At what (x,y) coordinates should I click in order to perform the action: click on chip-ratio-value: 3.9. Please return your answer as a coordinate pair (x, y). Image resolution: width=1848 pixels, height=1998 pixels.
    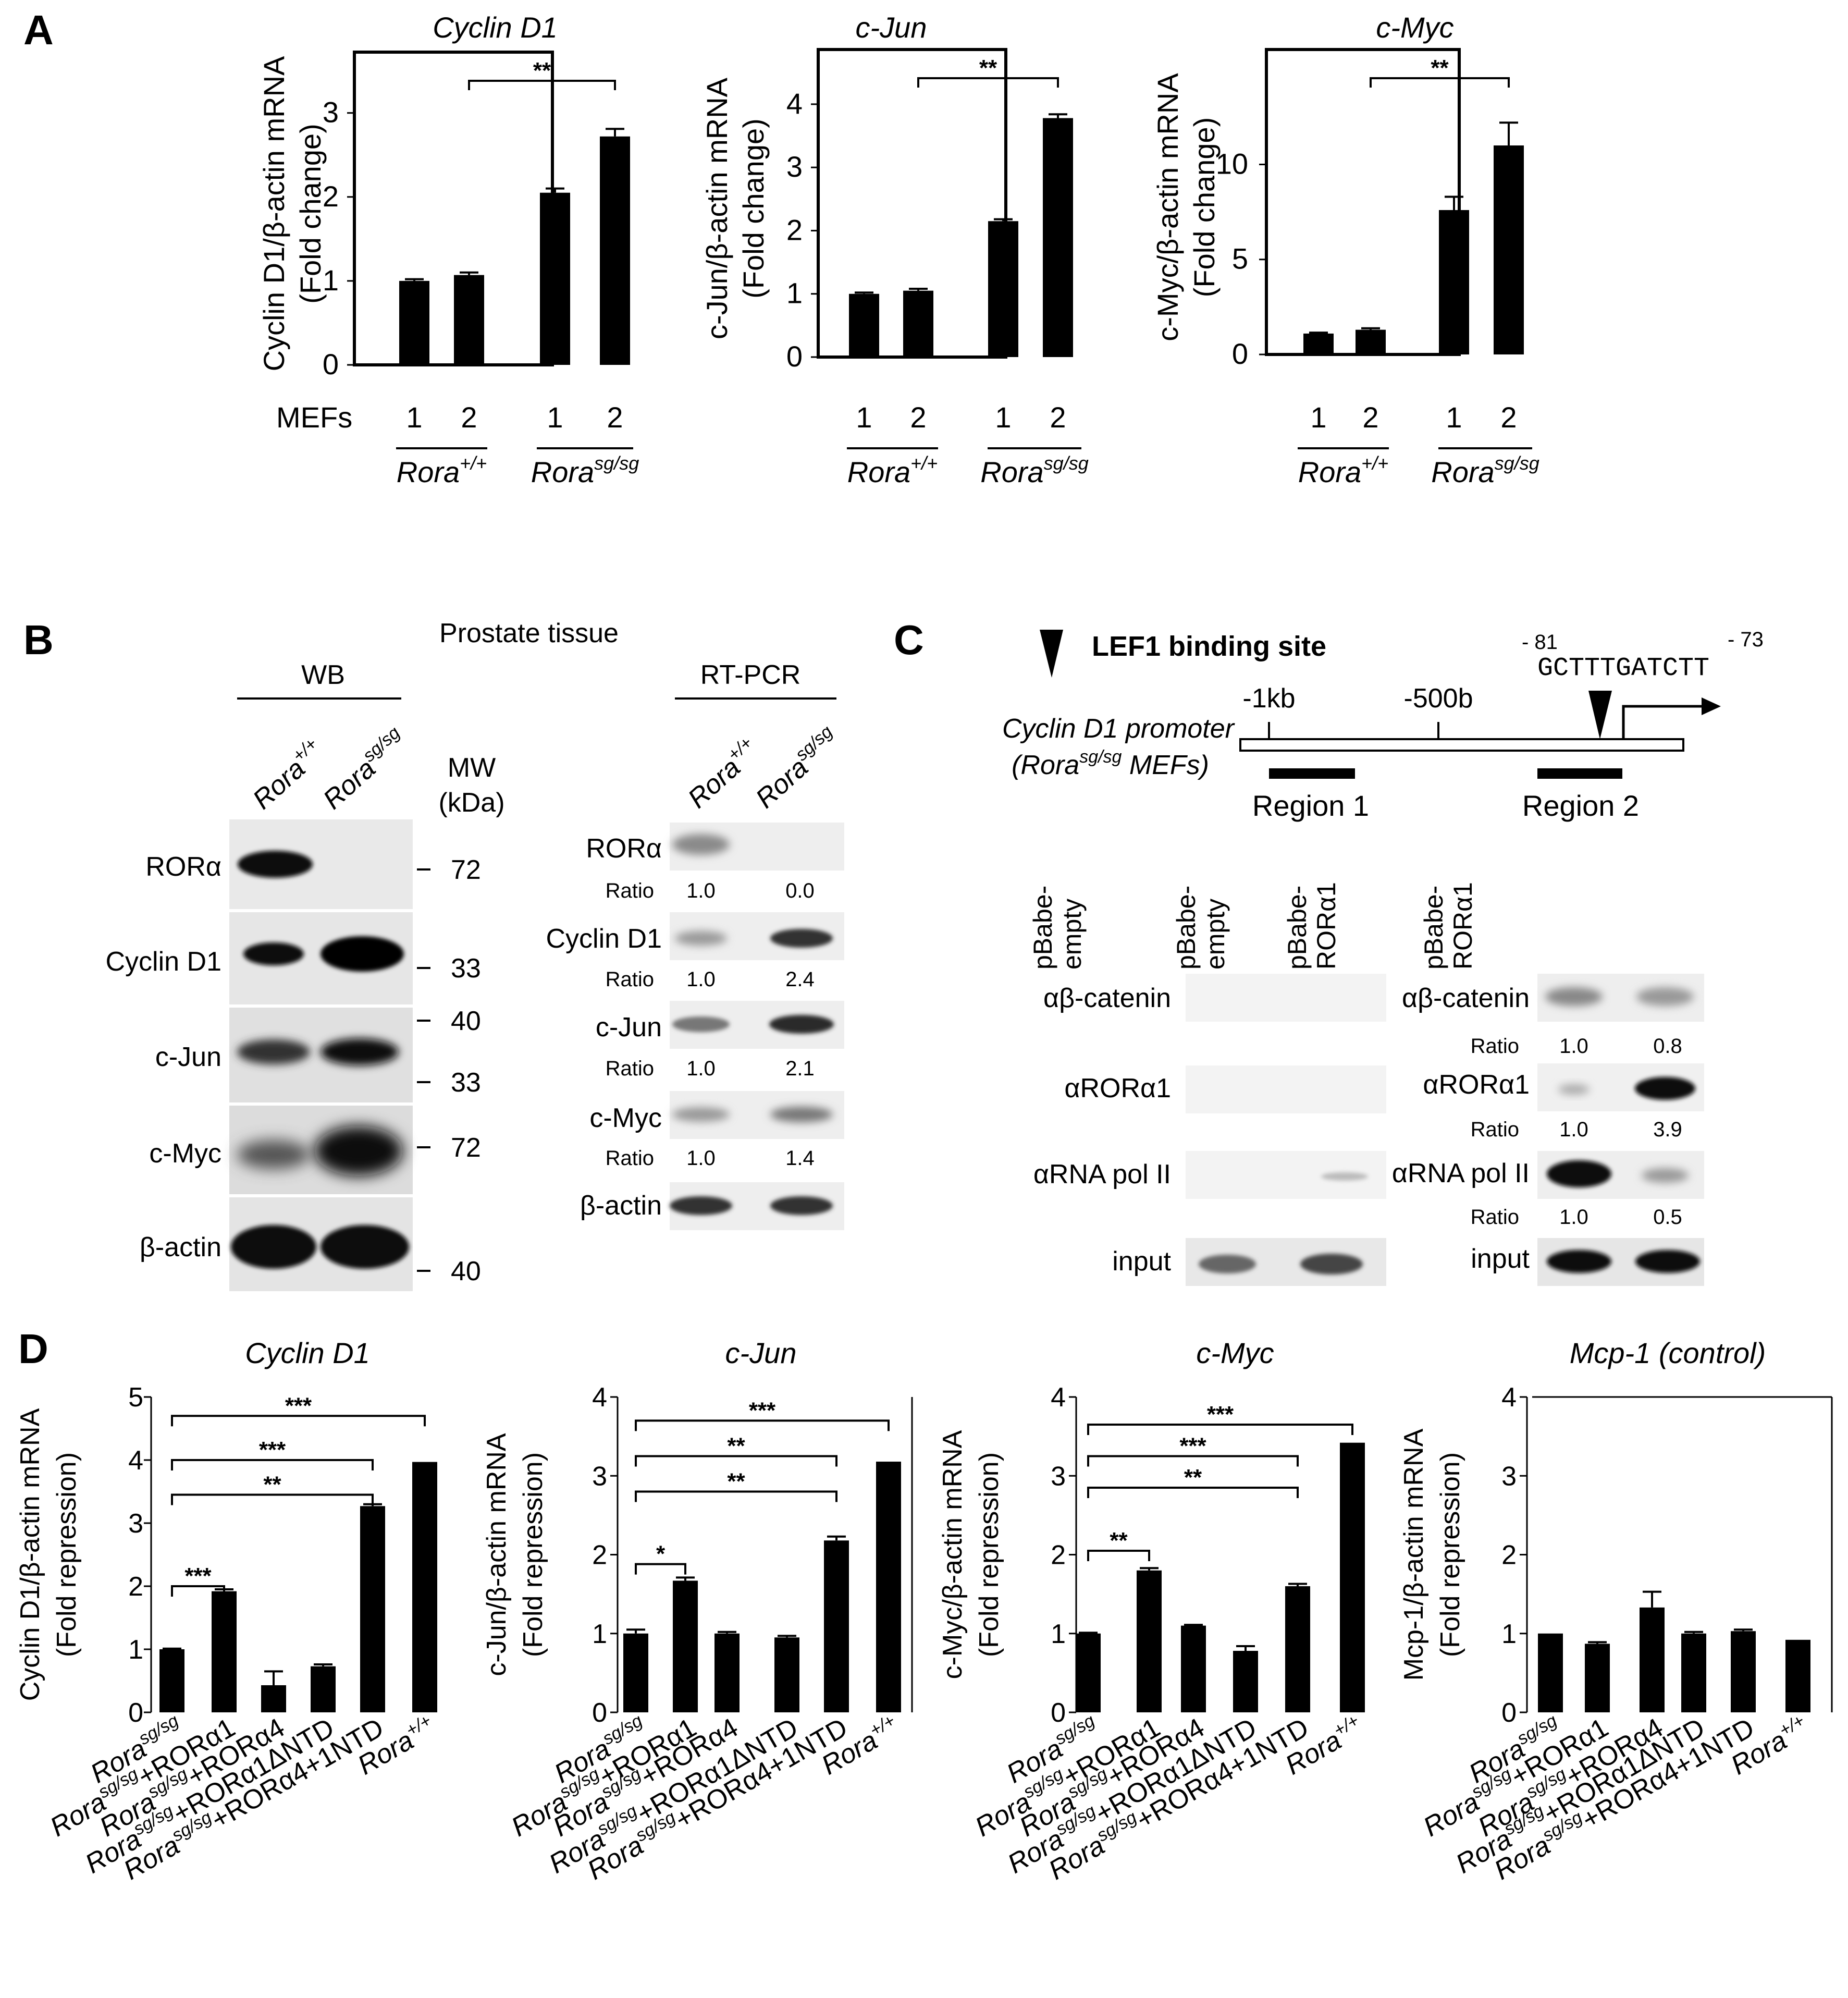
    Looking at the image, I should click on (1667, 1129).